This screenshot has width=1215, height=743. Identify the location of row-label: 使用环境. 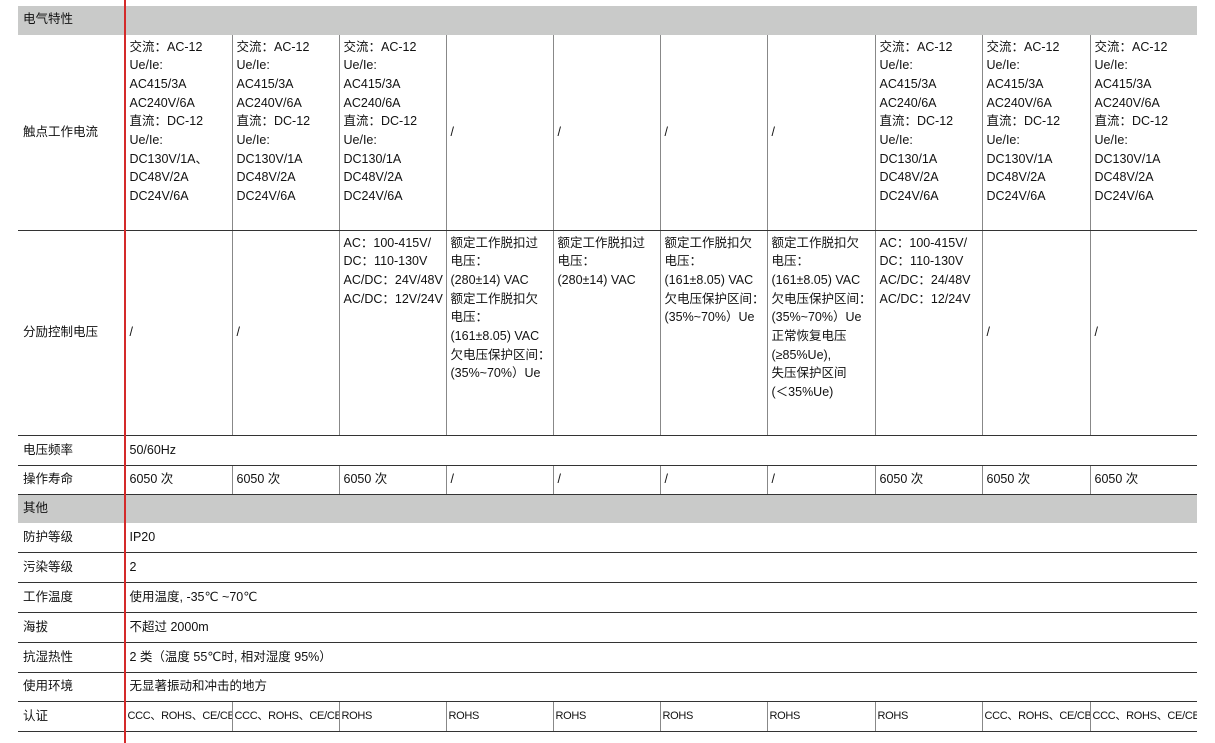
(72, 687).